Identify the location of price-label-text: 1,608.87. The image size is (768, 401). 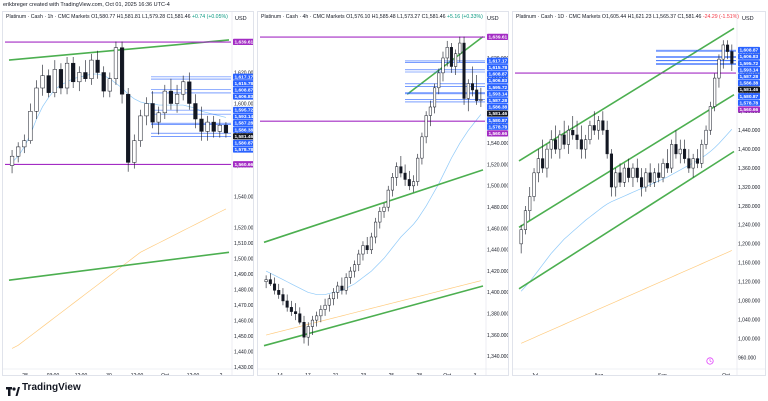
(749, 51).